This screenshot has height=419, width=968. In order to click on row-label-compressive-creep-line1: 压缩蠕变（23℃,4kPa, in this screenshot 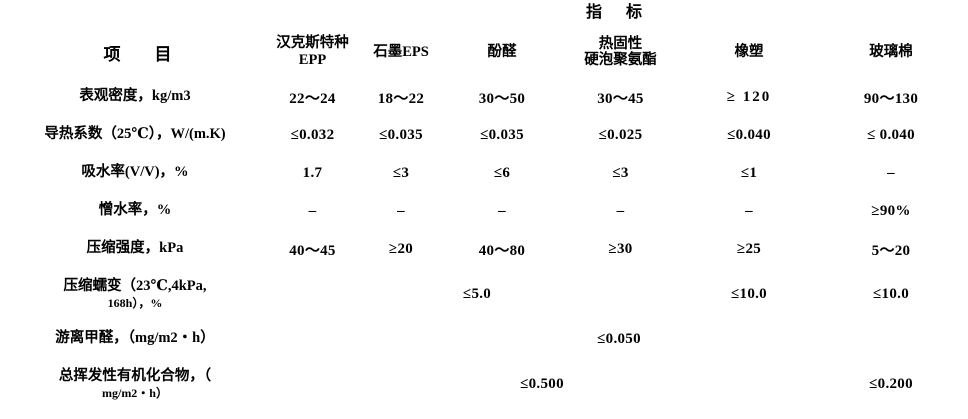, I will do `click(135, 286)`.